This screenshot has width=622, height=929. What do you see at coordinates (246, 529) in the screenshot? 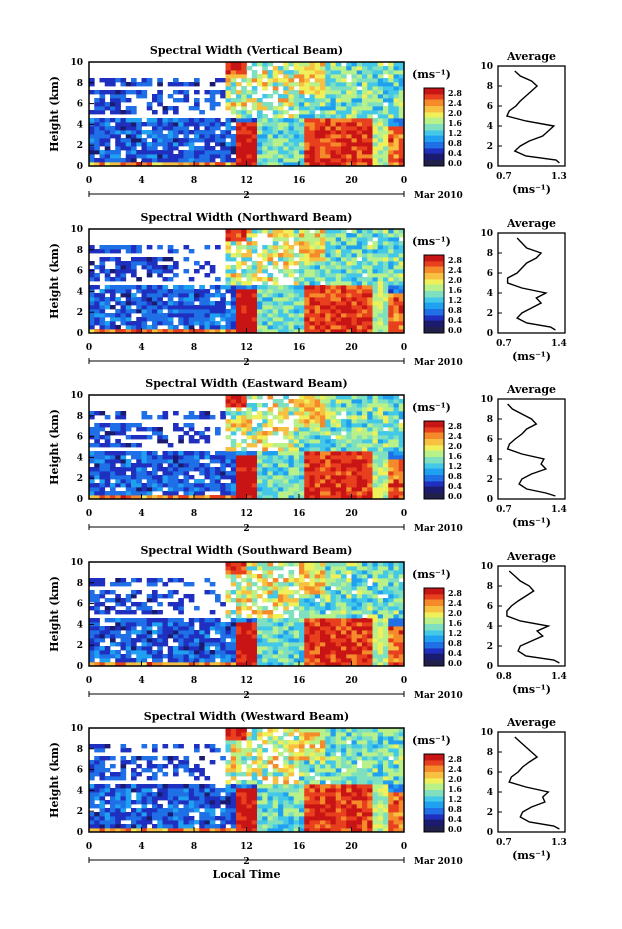
I see `day-label: 2` at bounding box center [246, 529].